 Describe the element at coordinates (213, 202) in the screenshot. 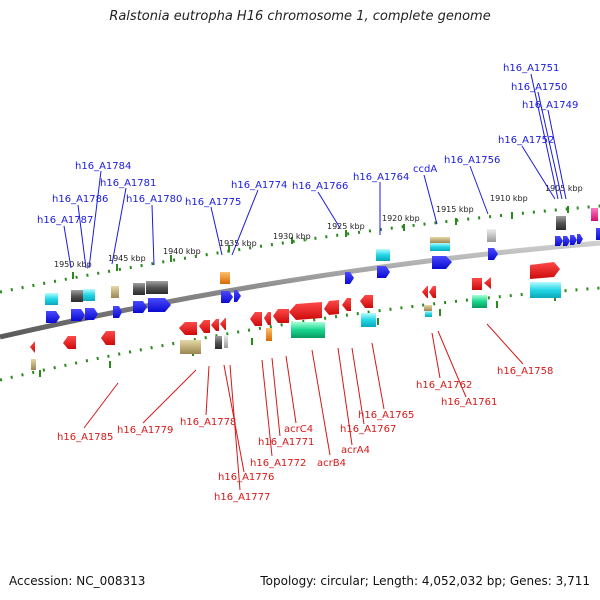

I see `gene-label: h16_A1775` at that location.